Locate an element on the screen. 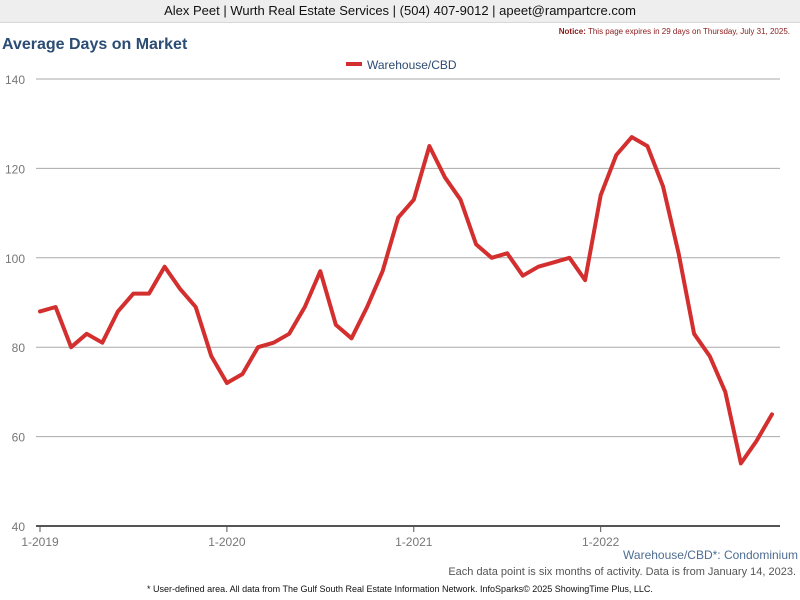 The height and width of the screenshot is (600, 800). y-tick-label: 60 is located at coordinates (19, 438).